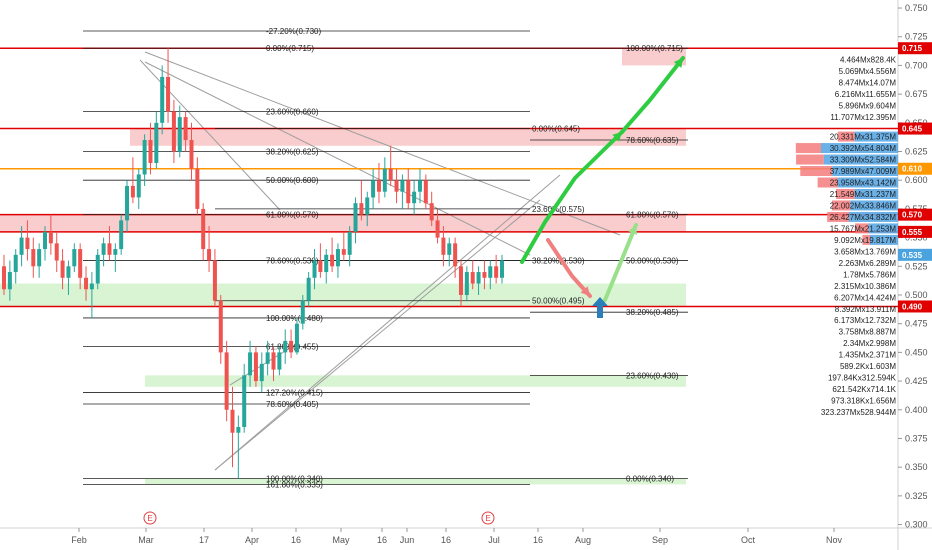  I want to click on bullish-path-arrow-head, so click(617, 137).